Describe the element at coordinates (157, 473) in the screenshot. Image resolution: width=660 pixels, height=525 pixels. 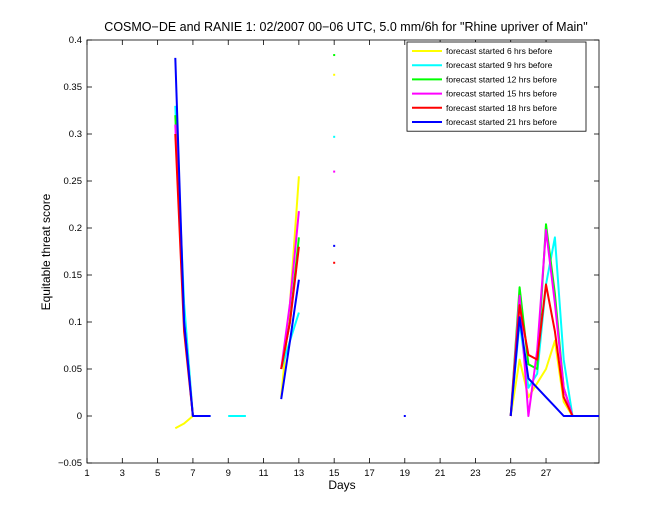
I see `x-tick-label: 5` at that location.